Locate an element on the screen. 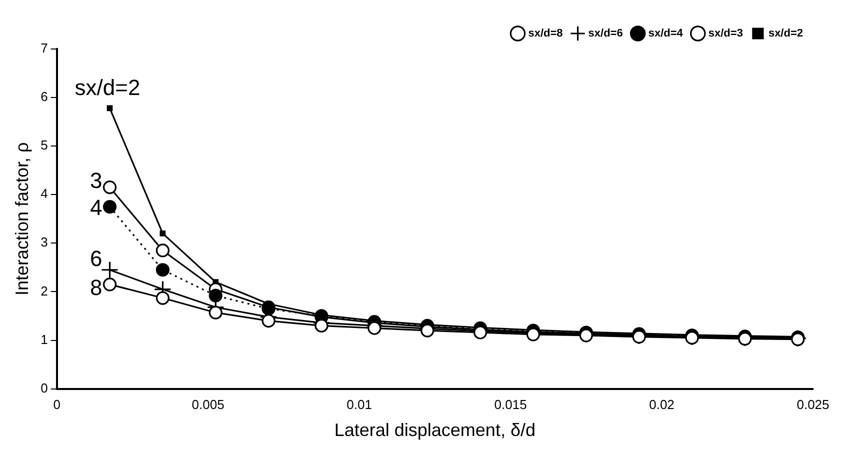 The image size is (841, 454). legend-label: sx/d=3 is located at coordinates (725, 34).